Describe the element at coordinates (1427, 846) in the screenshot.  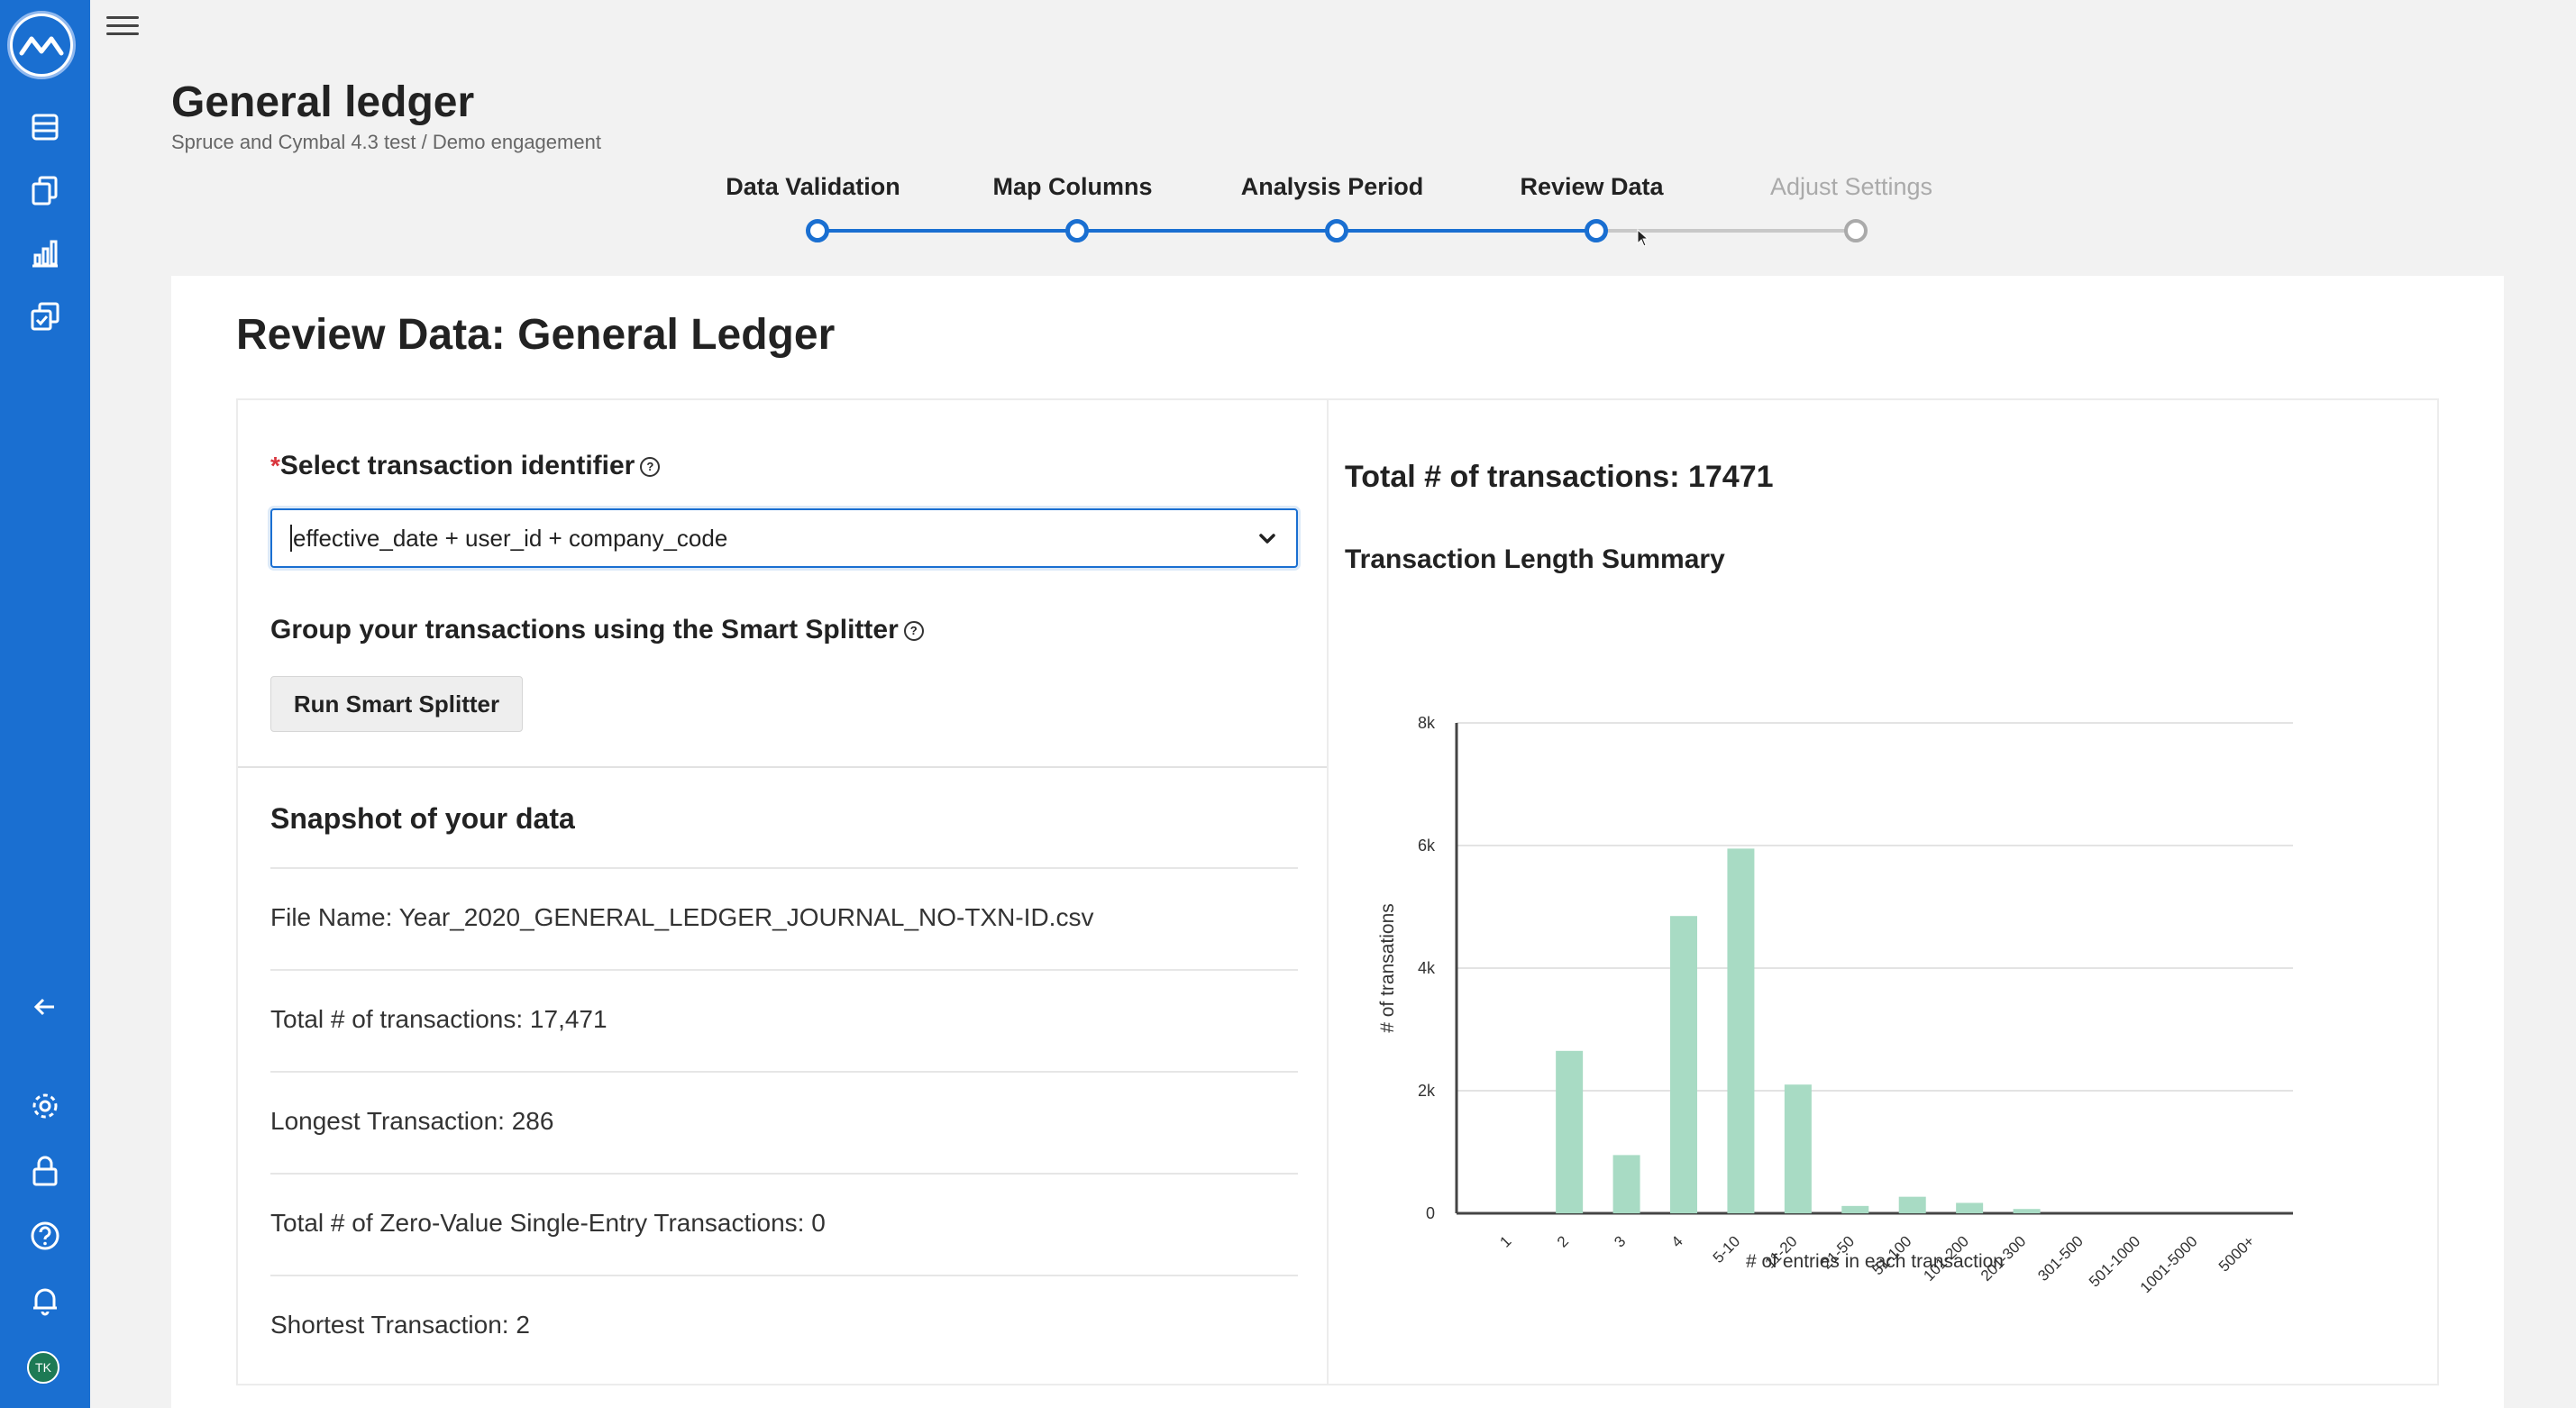
I see `y-tick-label: 6k` at that location.